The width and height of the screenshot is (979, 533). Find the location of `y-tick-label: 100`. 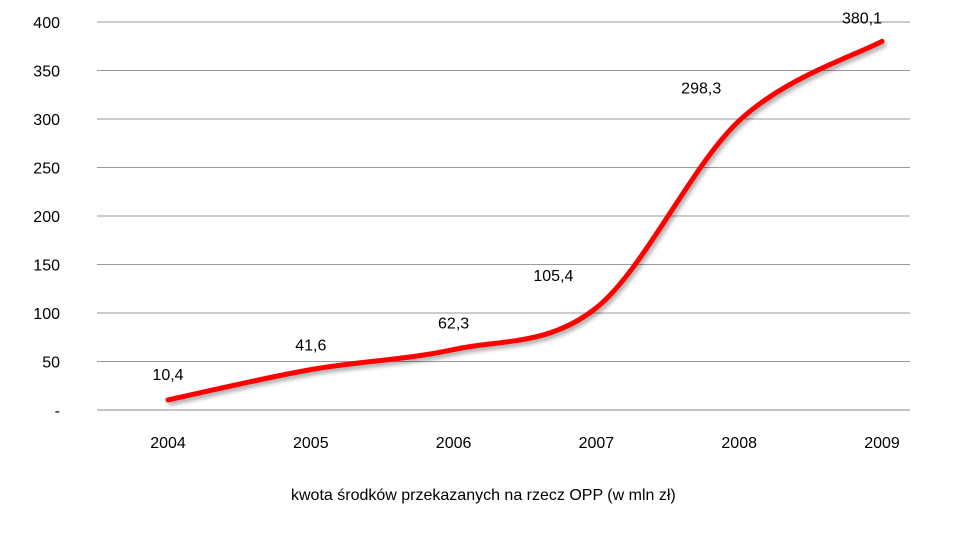

y-tick-label: 100 is located at coordinates (46, 314).